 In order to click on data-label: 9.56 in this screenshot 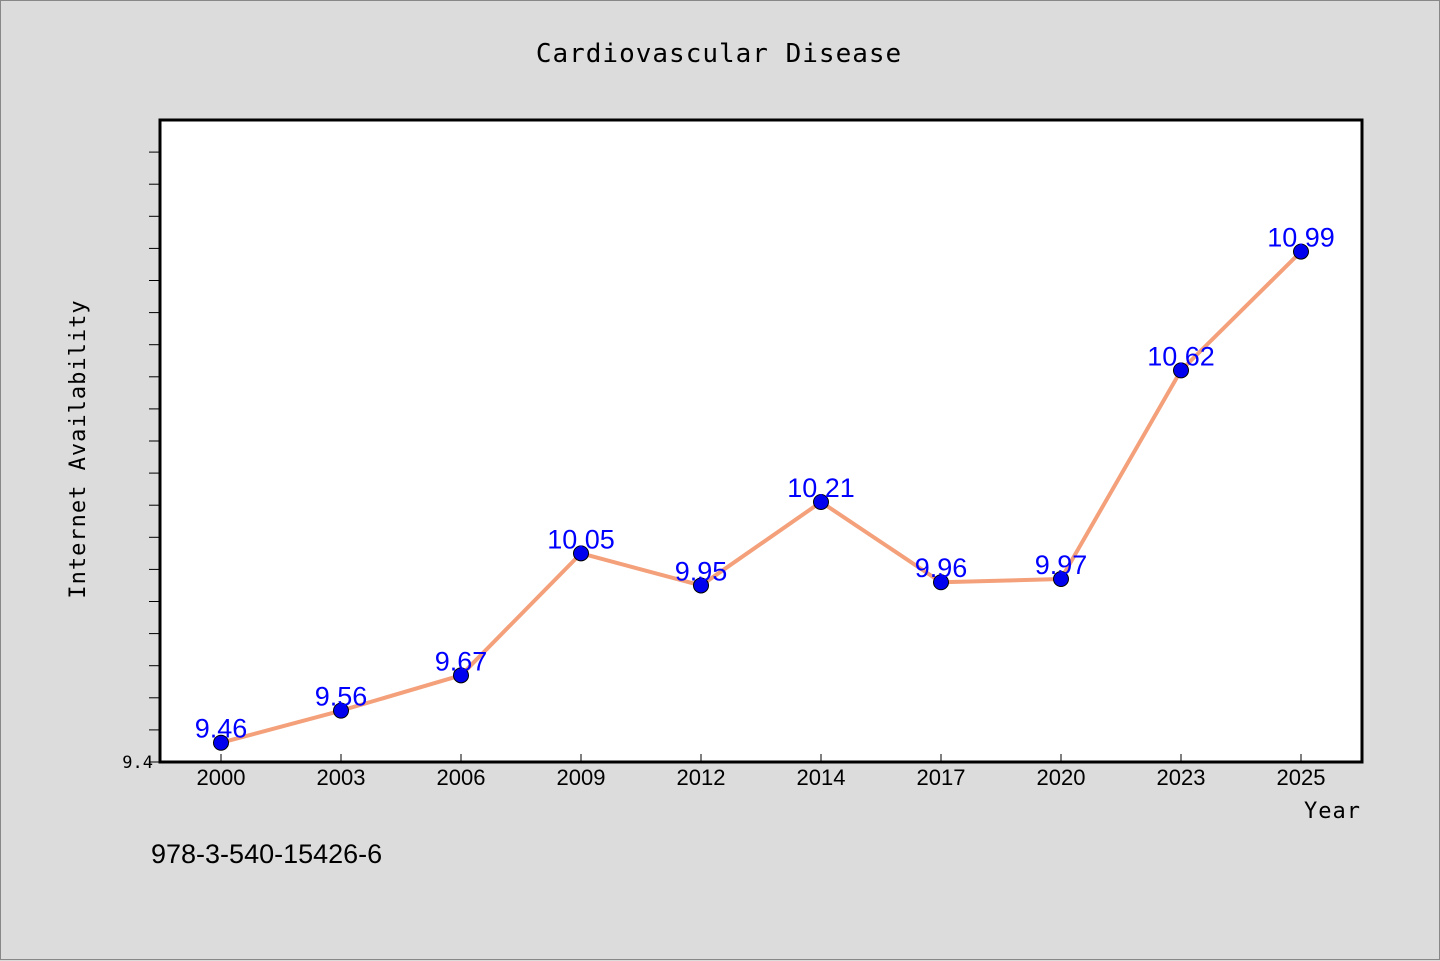, I will do `click(341, 697)`.